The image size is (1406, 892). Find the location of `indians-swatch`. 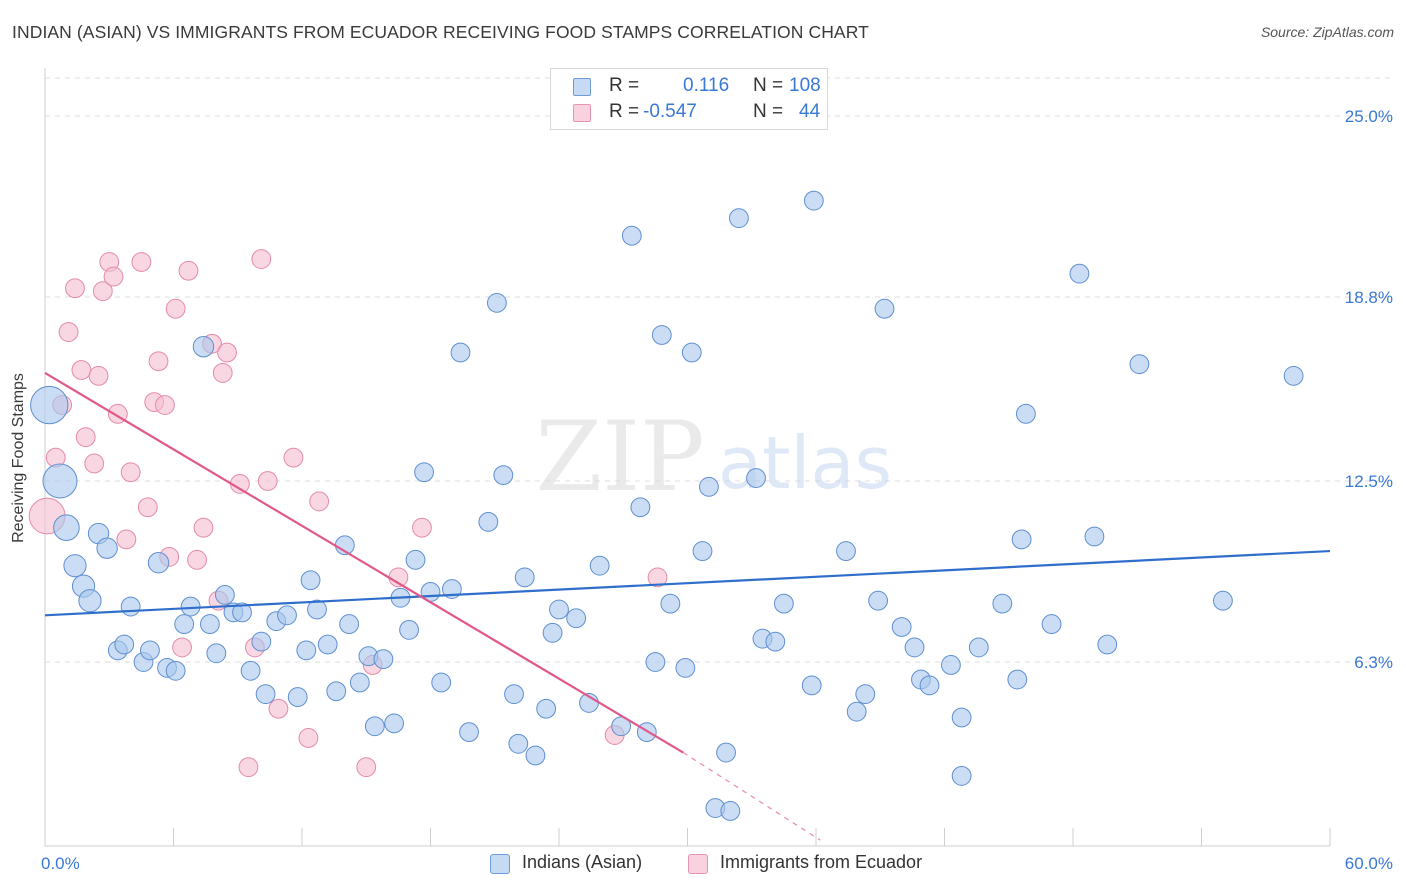

indians-swatch is located at coordinates (582, 87).